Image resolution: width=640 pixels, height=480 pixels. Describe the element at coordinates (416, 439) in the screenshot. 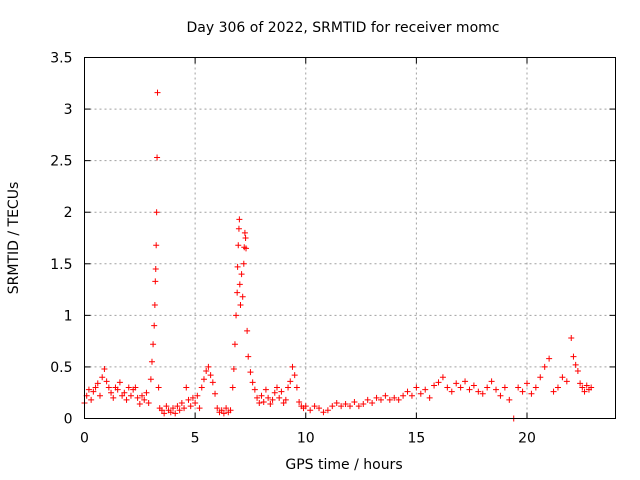

I see `x-tick-label: 15` at that location.